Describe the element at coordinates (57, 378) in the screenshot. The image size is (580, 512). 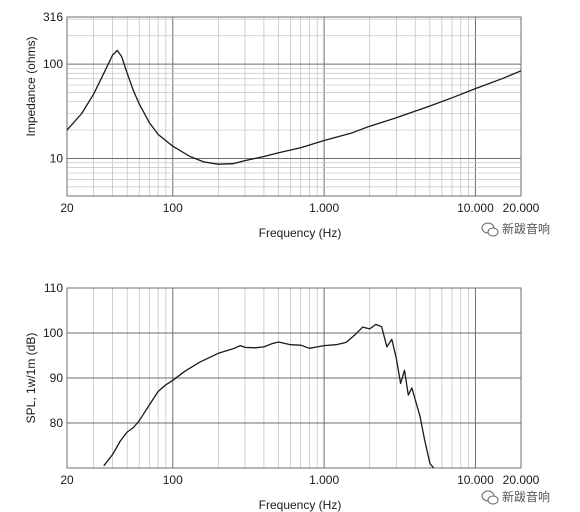
I see `y-tick-label: 90` at that location.